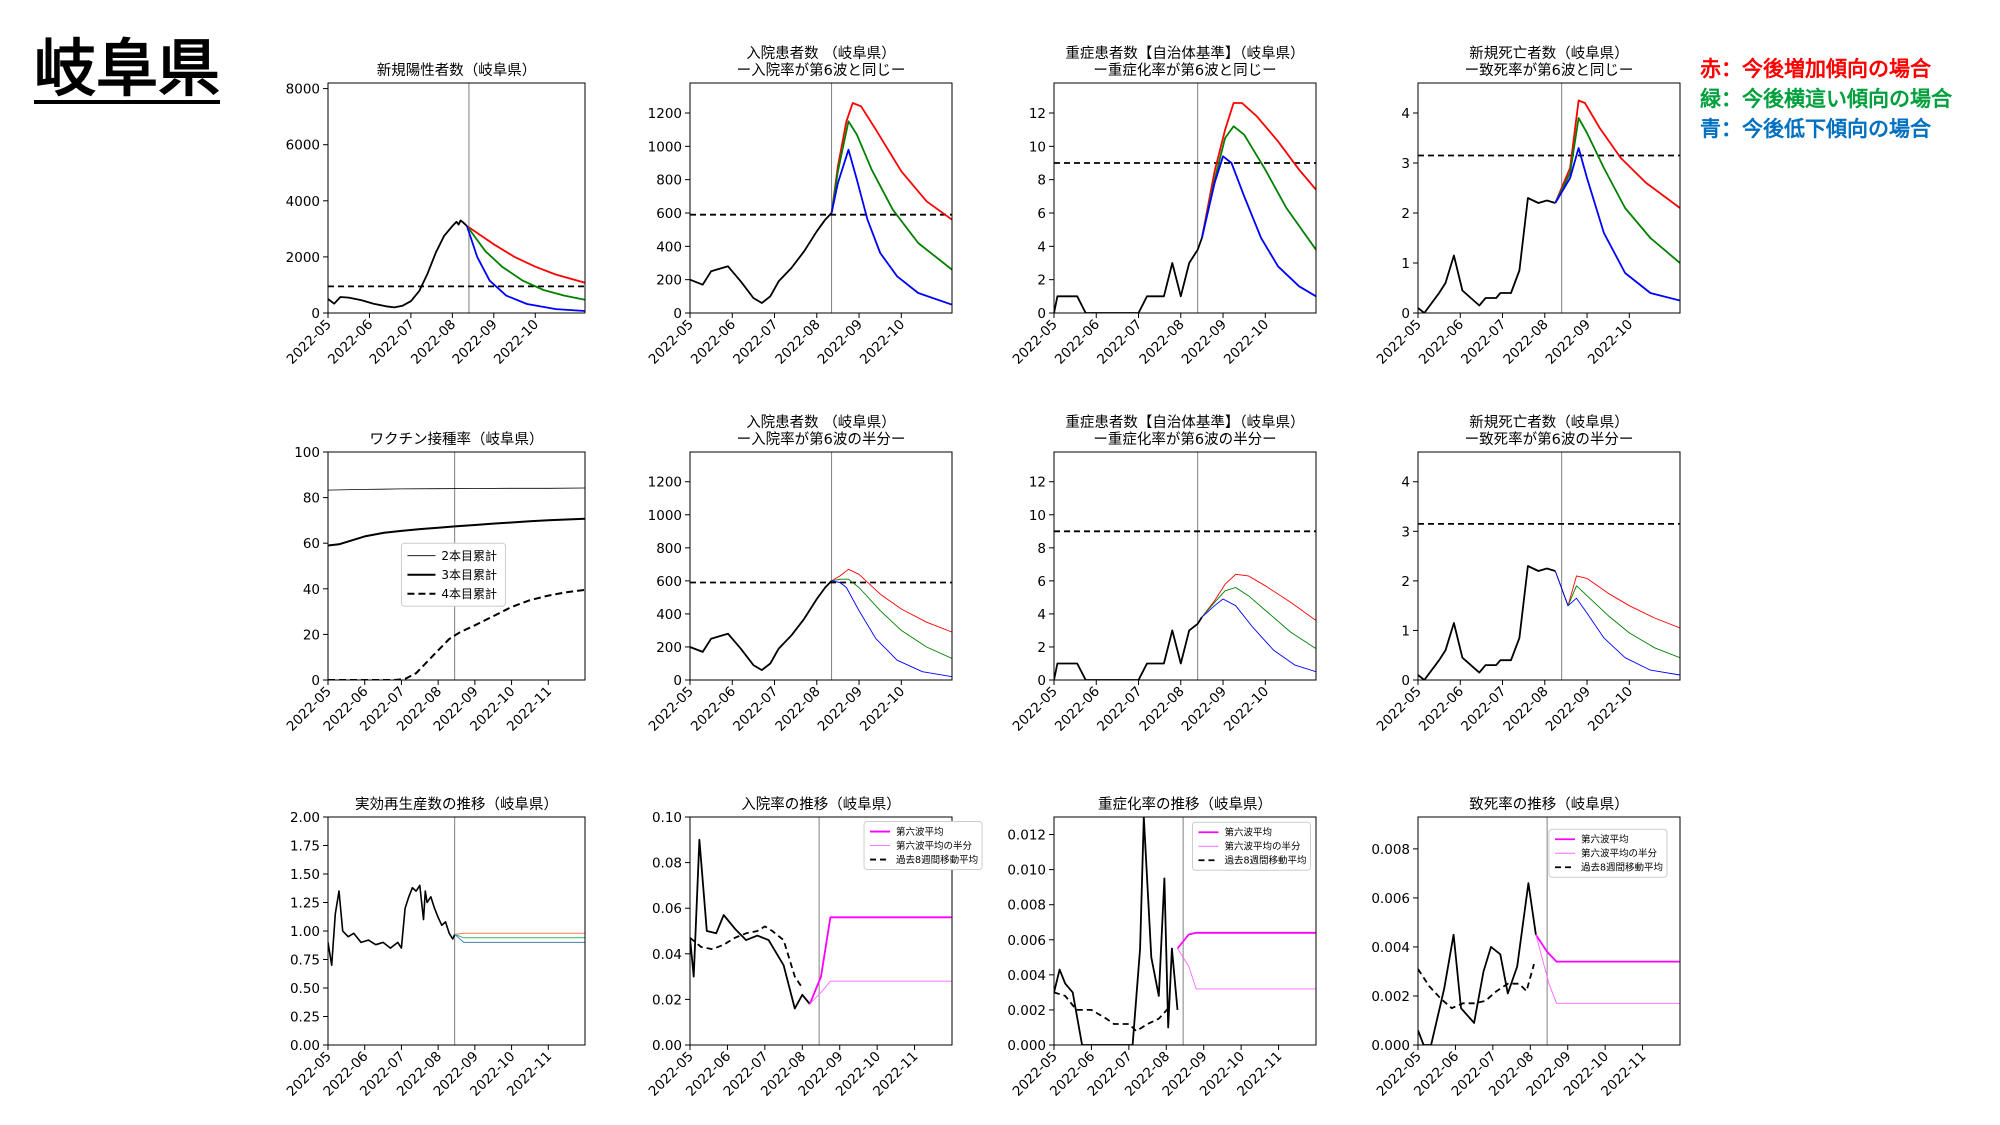 This screenshot has width=2000, height=1125. Describe the element at coordinates (669, 247) in the screenshot. I see `y-tick-label: 400` at that location.